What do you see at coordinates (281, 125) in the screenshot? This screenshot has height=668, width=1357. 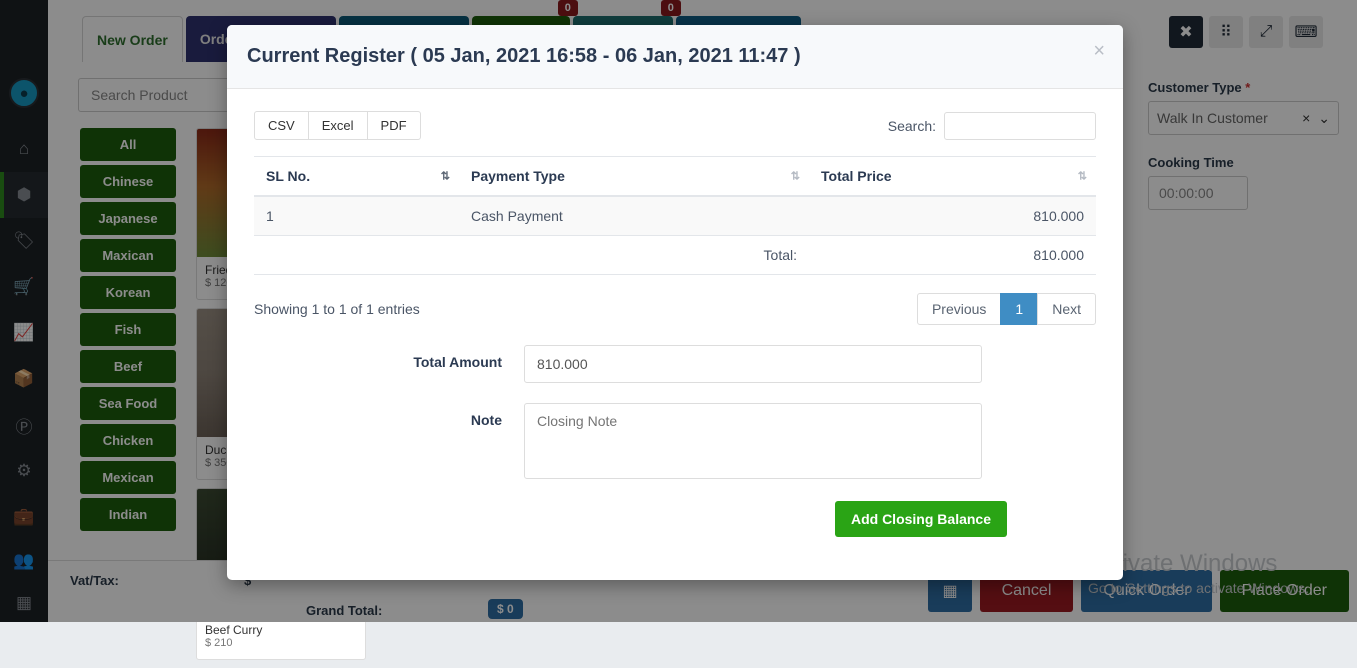 I see `export-csv-button: CSV` at bounding box center [281, 125].